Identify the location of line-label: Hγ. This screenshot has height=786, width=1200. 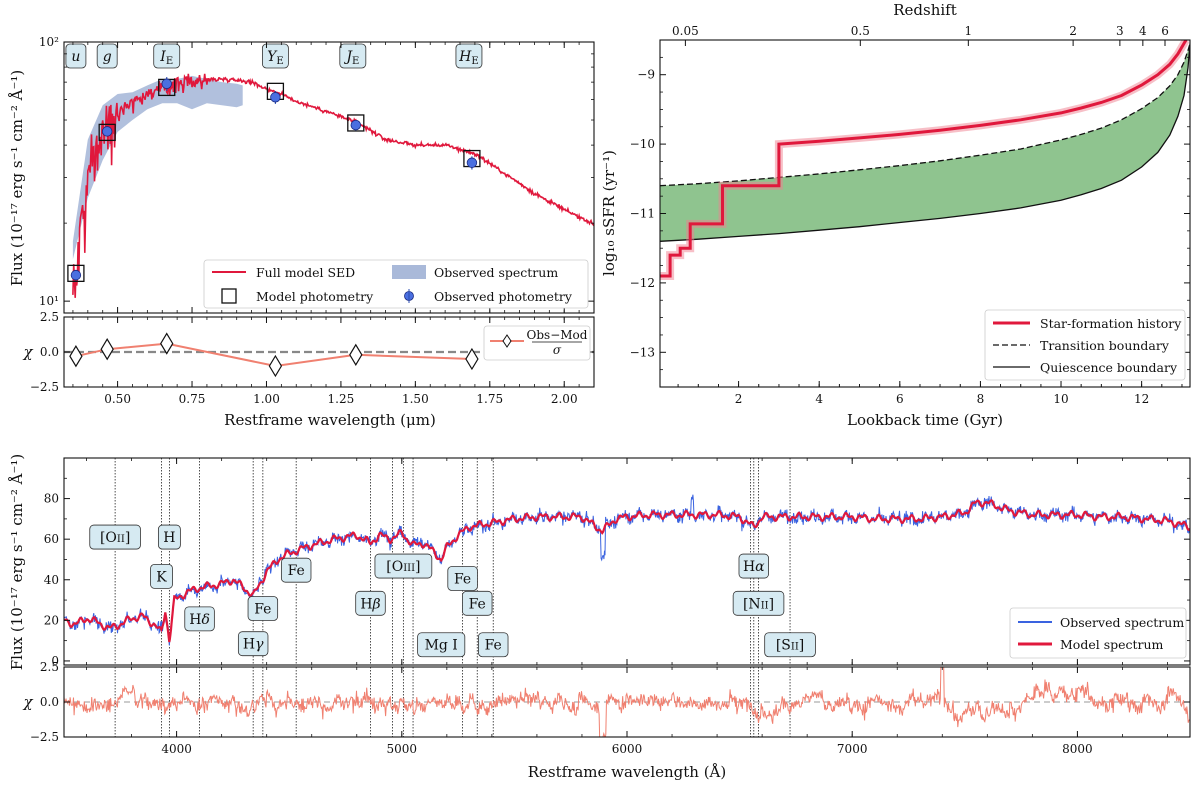
(253, 645).